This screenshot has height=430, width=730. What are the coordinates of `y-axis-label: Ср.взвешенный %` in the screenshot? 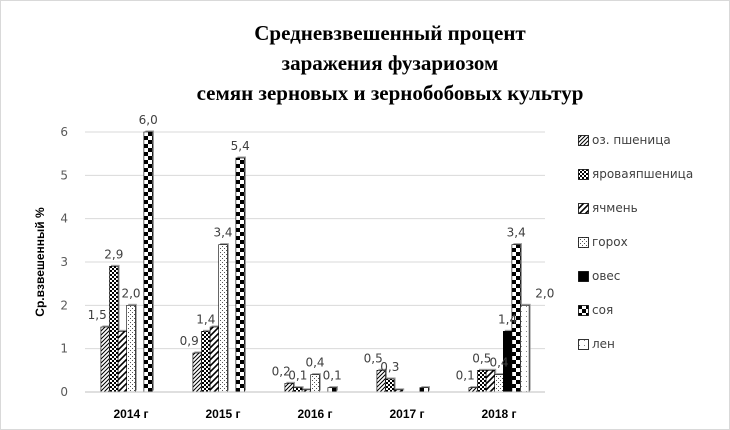 It's located at (40, 262).